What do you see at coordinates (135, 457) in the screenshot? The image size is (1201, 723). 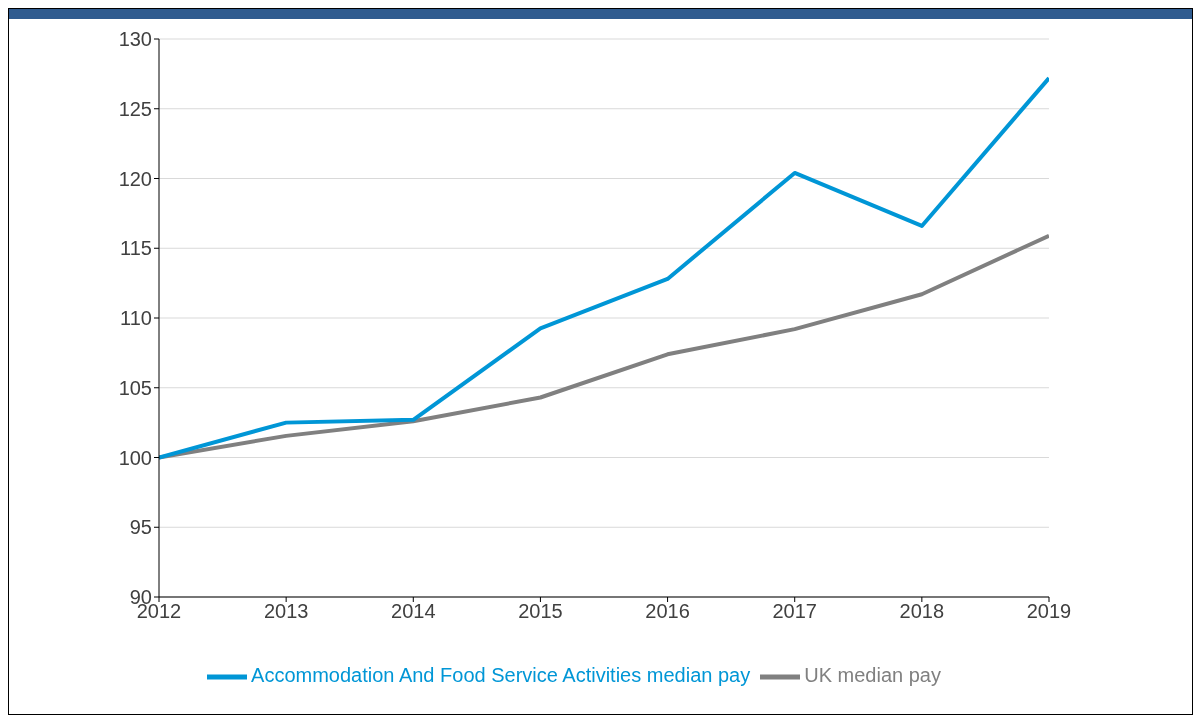 I see `y-tick-label: 100` at bounding box center [135, 457].